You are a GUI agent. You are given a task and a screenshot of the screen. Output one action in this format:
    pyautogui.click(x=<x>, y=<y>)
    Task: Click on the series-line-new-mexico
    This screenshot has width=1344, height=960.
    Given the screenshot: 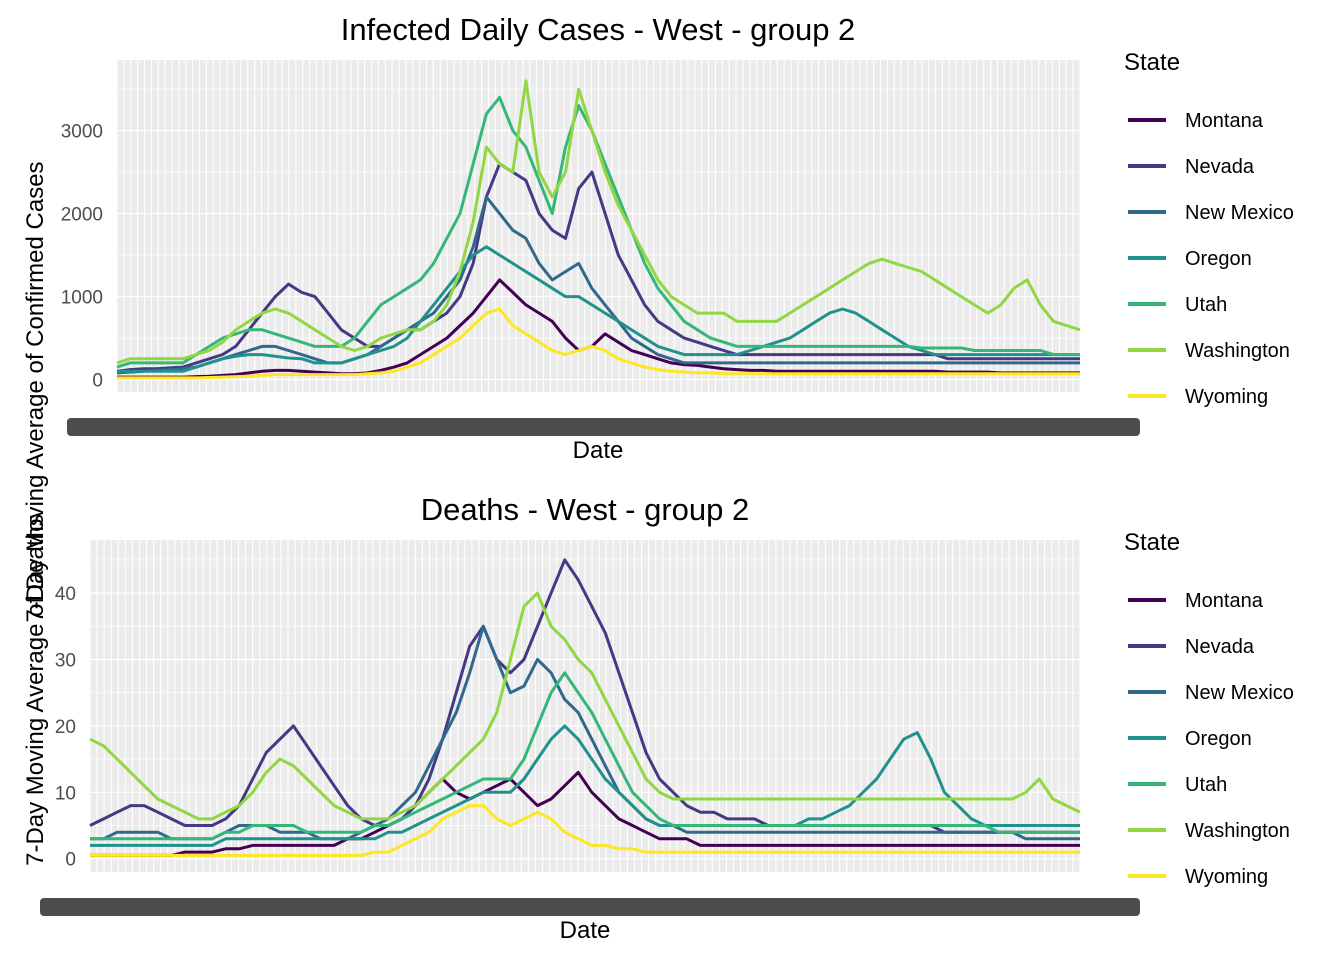 What is the action you would take?
    pyautogui.click(x=598, y=285)
    